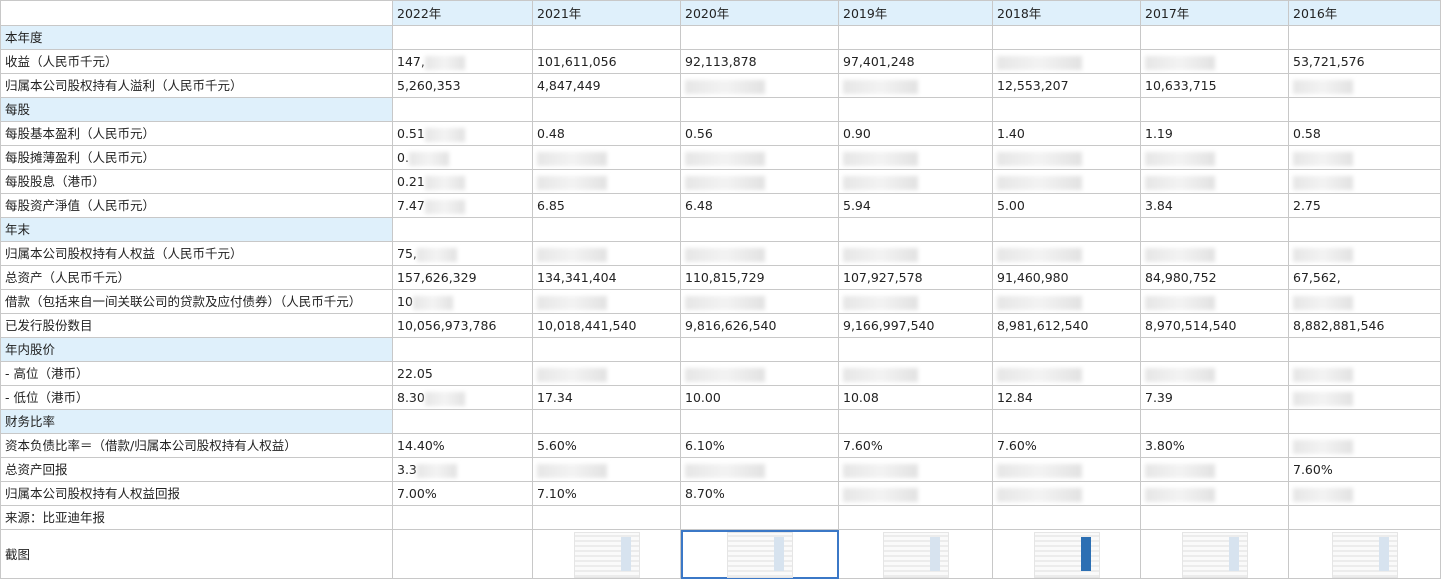  Describe the element at coordinates (1066, 277) in the screenshot. I see `table-cell: 91,460,980` at that location.